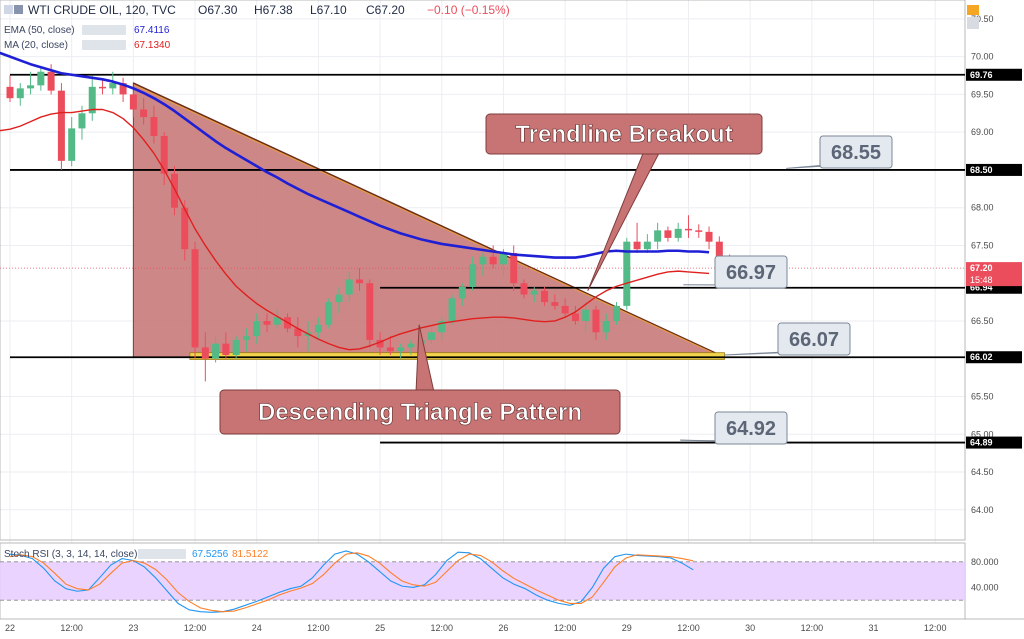 The height and width of the screenshot is (639, 1024). What do you see at coordinates (982, 510) in the screenshot?
I see `price-tick-label: 64.00` at bounding box center [982, 510].